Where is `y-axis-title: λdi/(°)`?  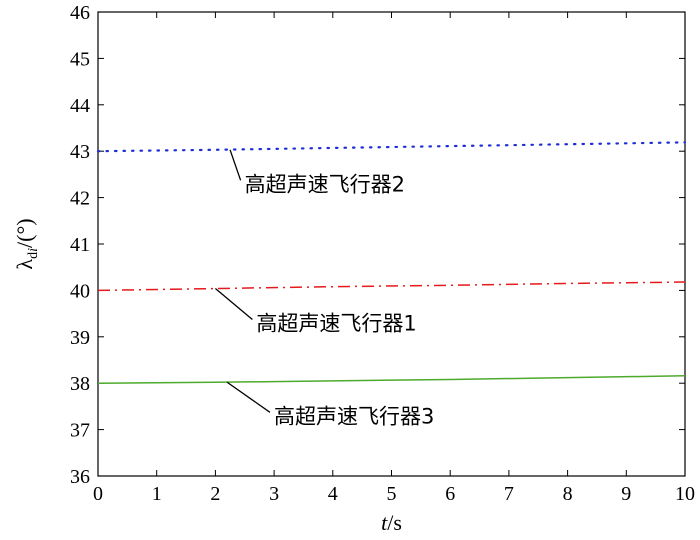 y-axis-title: λdi/(°) is located at coordinates (26, 243).